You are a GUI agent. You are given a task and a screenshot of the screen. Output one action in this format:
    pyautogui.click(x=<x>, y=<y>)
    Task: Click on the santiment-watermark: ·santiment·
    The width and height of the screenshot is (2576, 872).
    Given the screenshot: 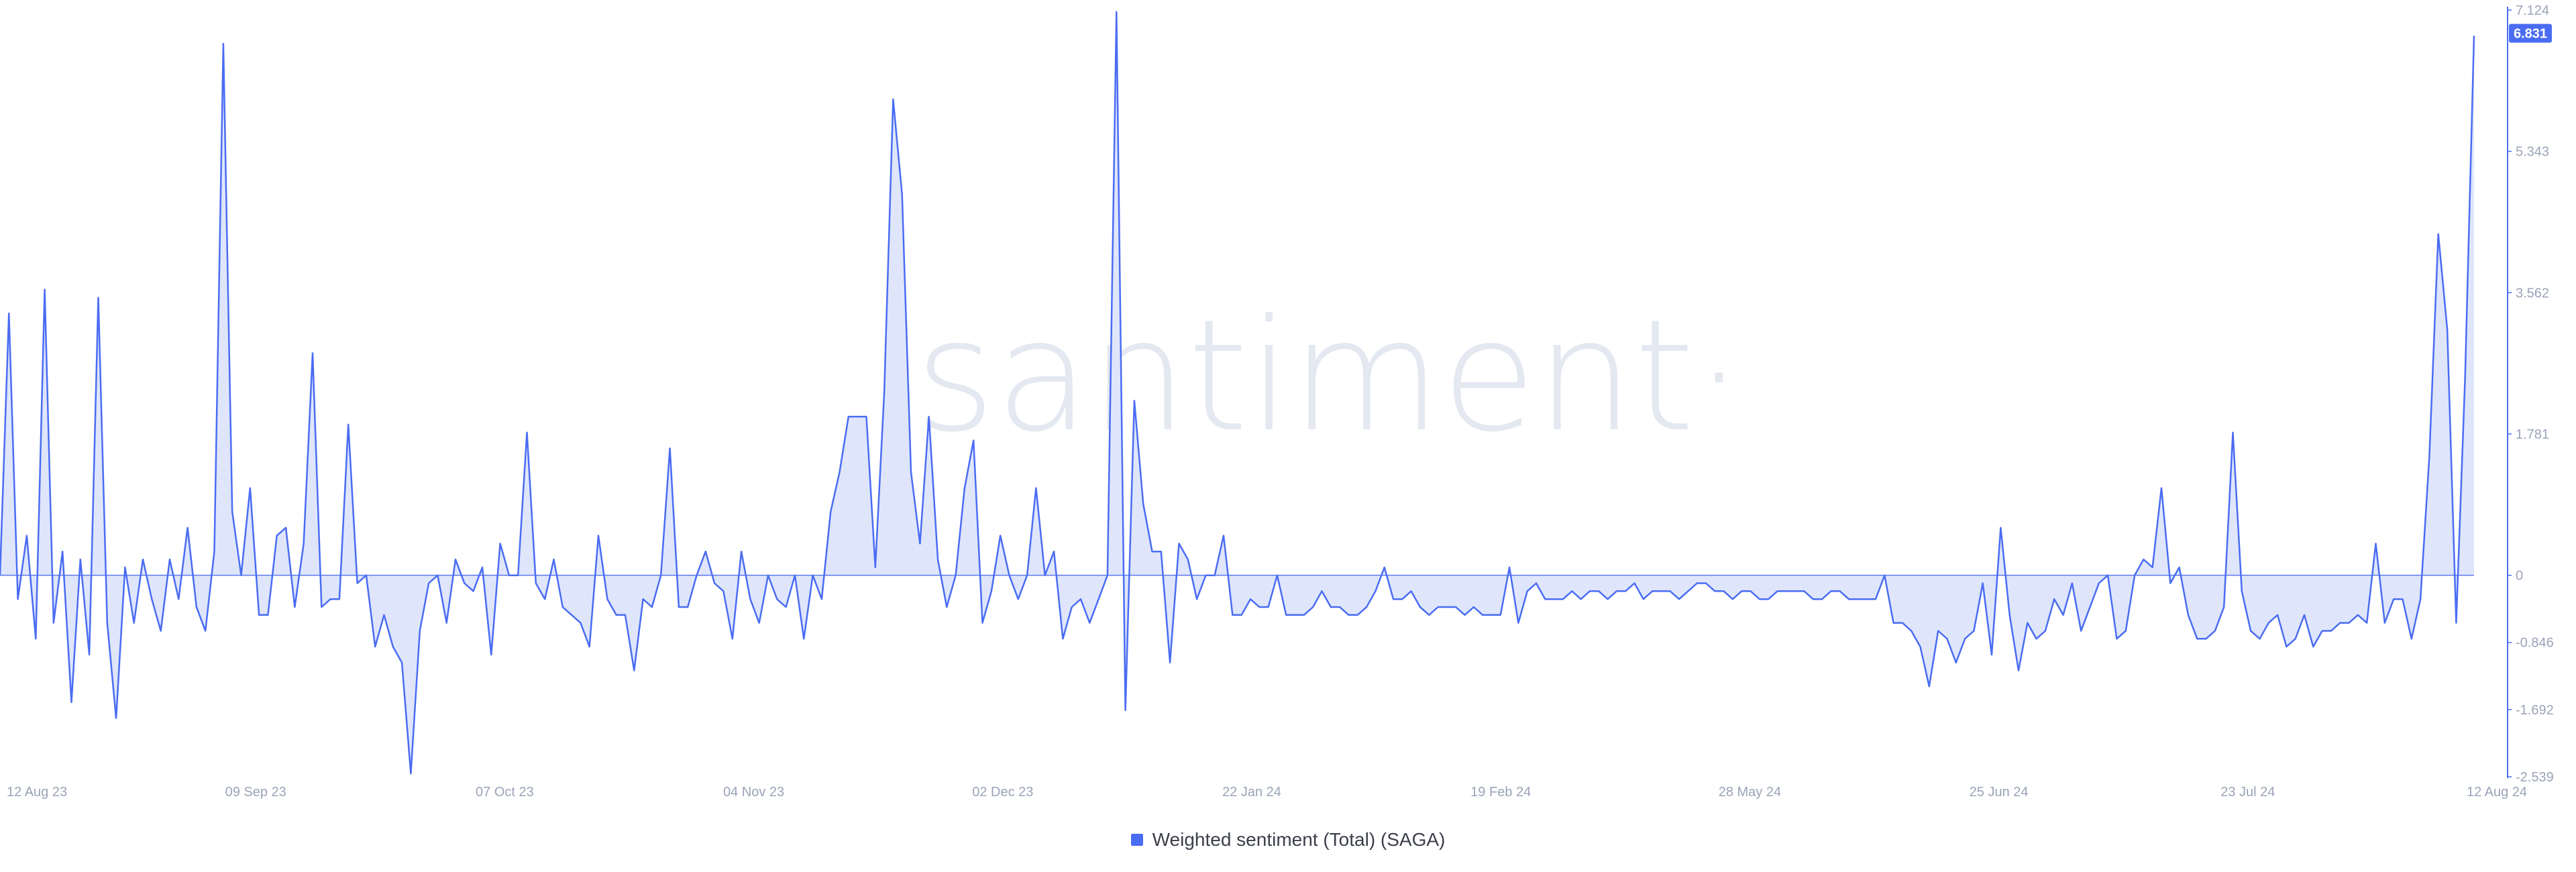 What is the action you would take?
    pyautogui.click(x=1304, y=376)
    